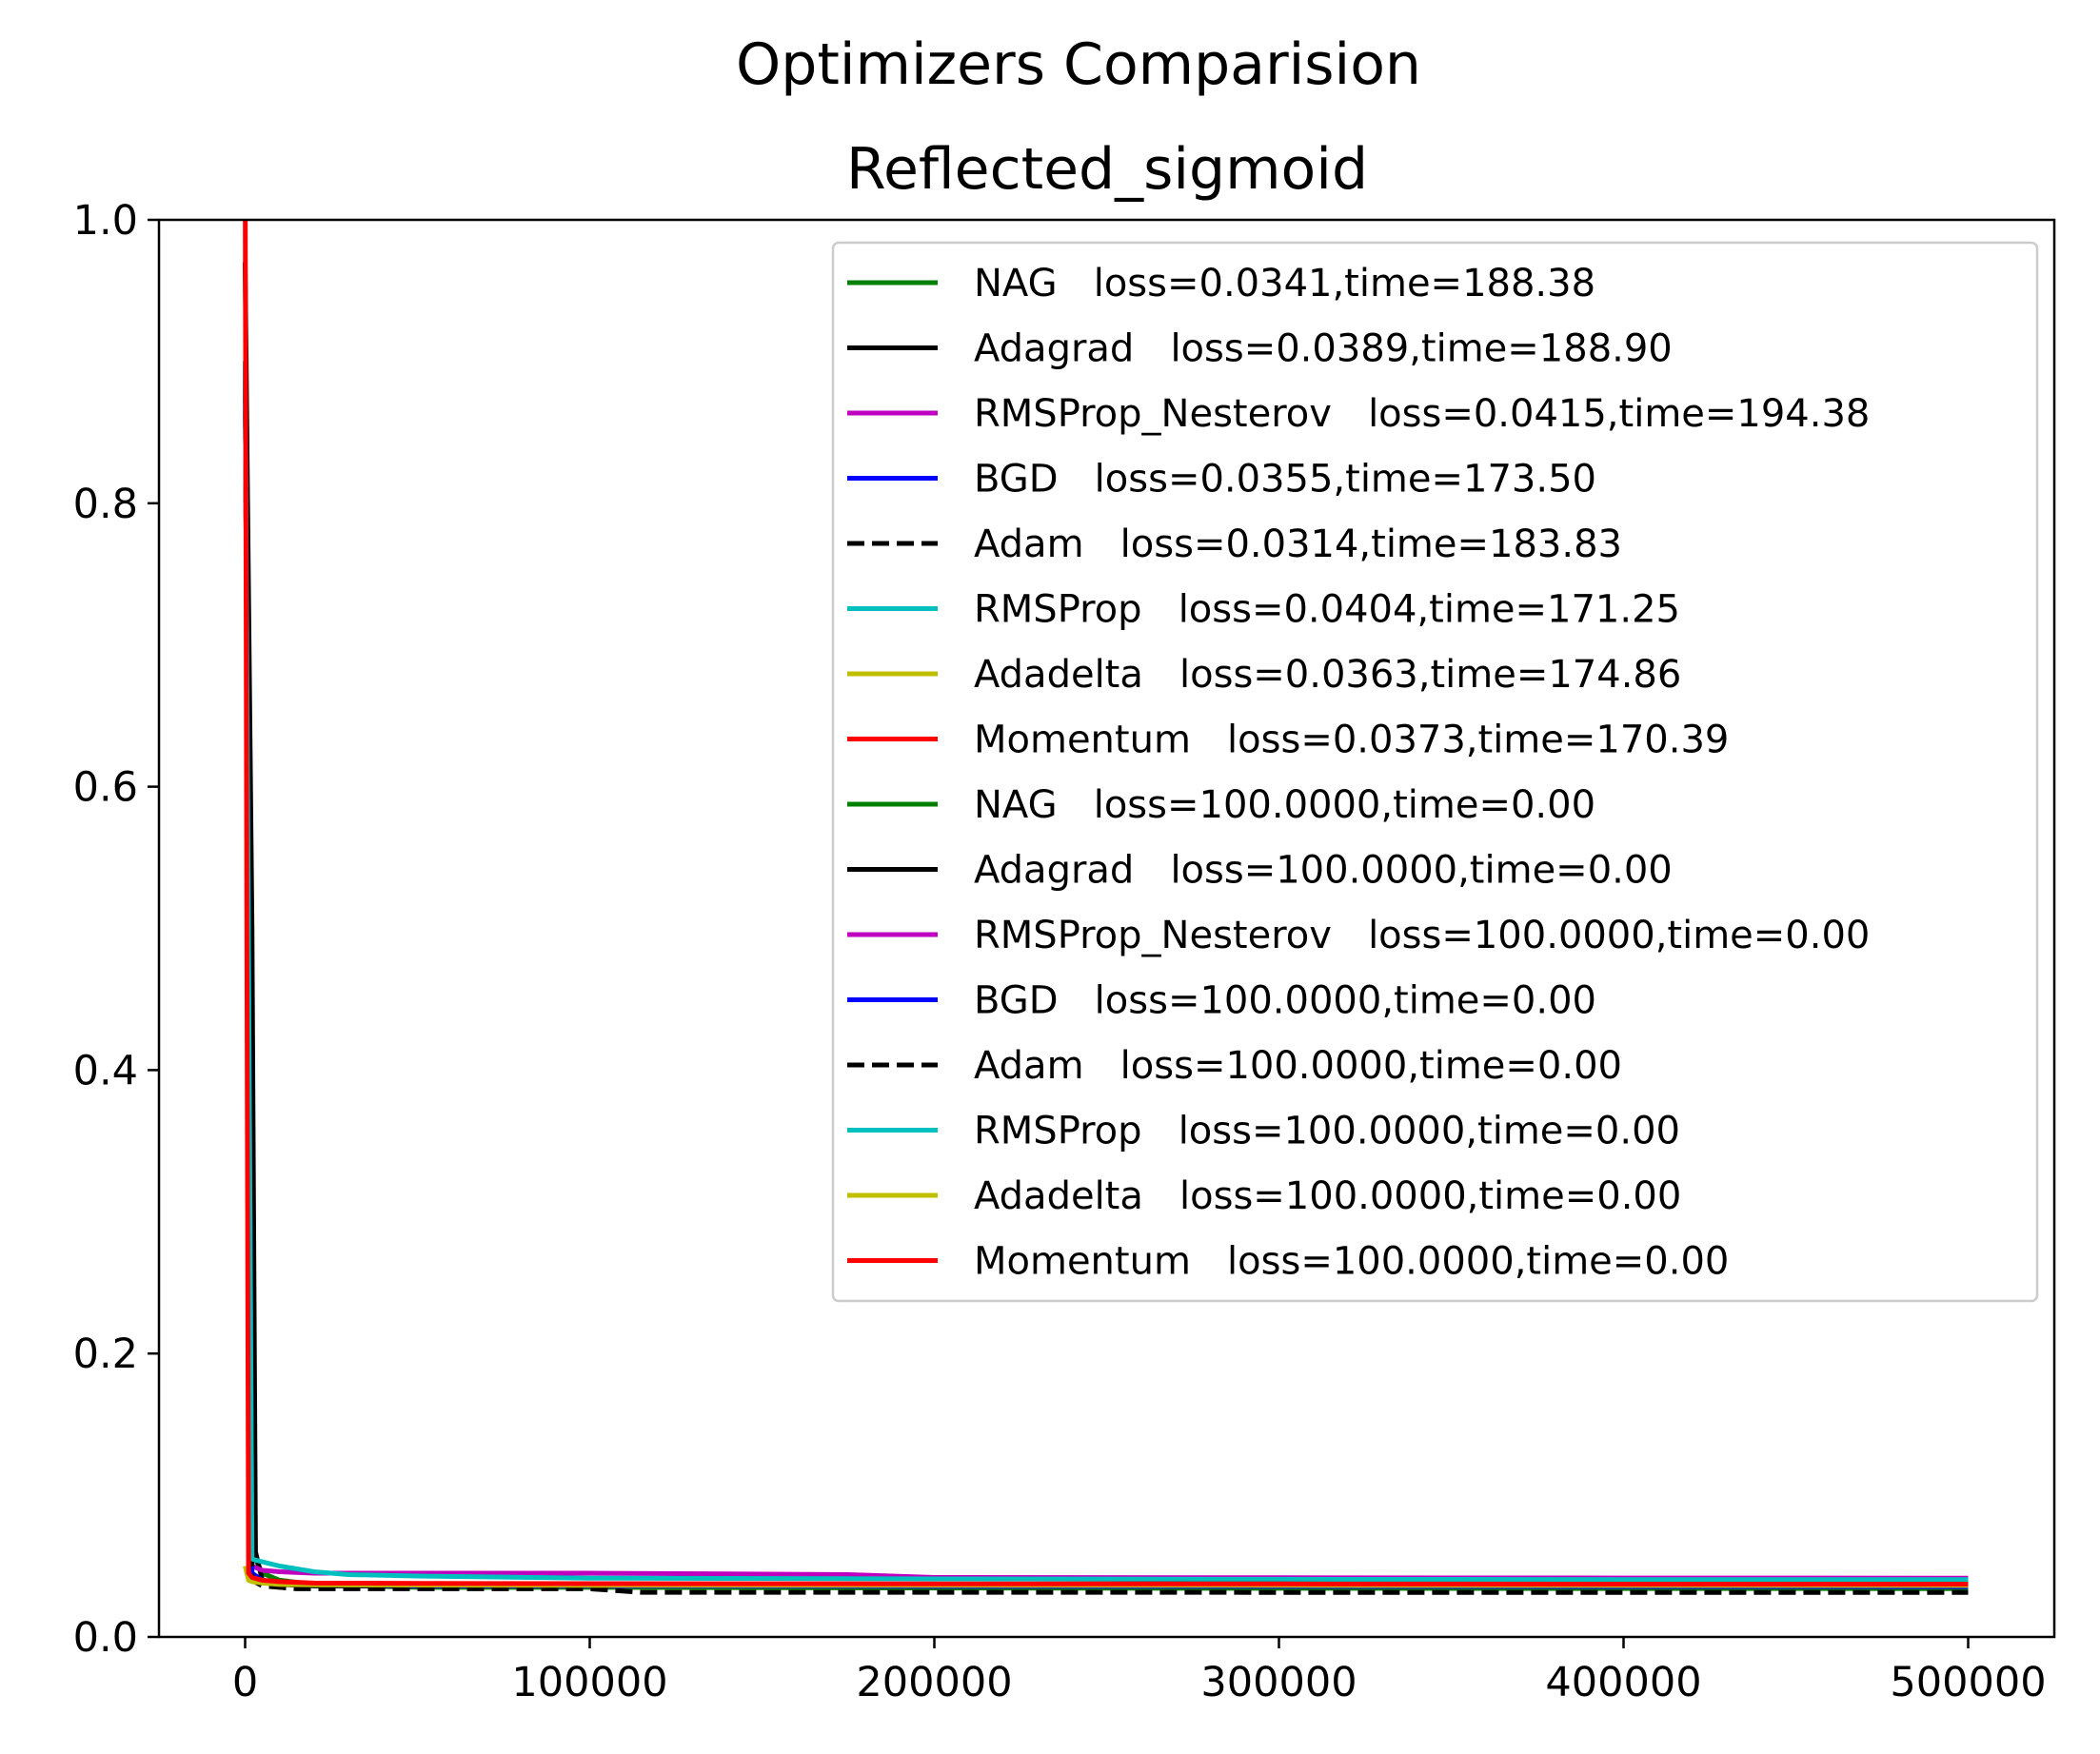  Describe the element at coordinates (106, 1070) in the screenshot. I see `y-tick-label: 0.4` at that location.